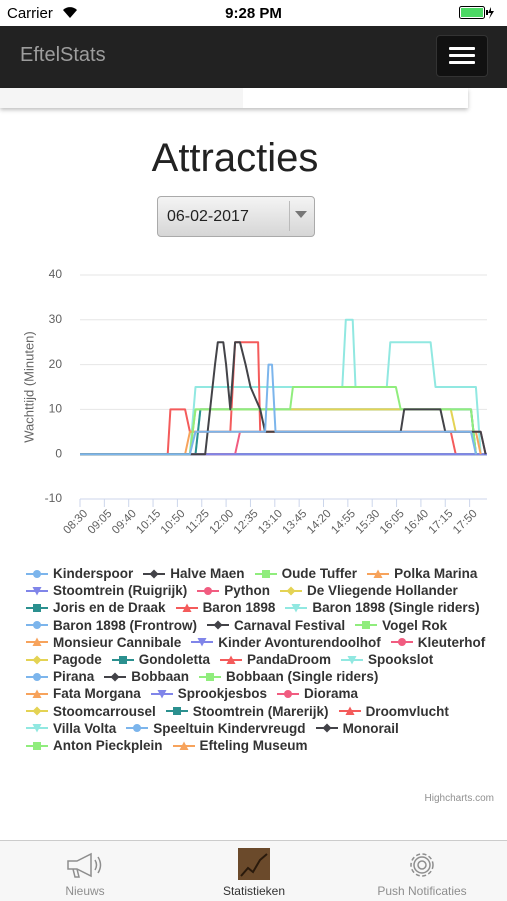 Image resolution: width=507 pixels, height=901 pixels. I want to click on legend-item: Oude Tuffer, so click(305, 573).